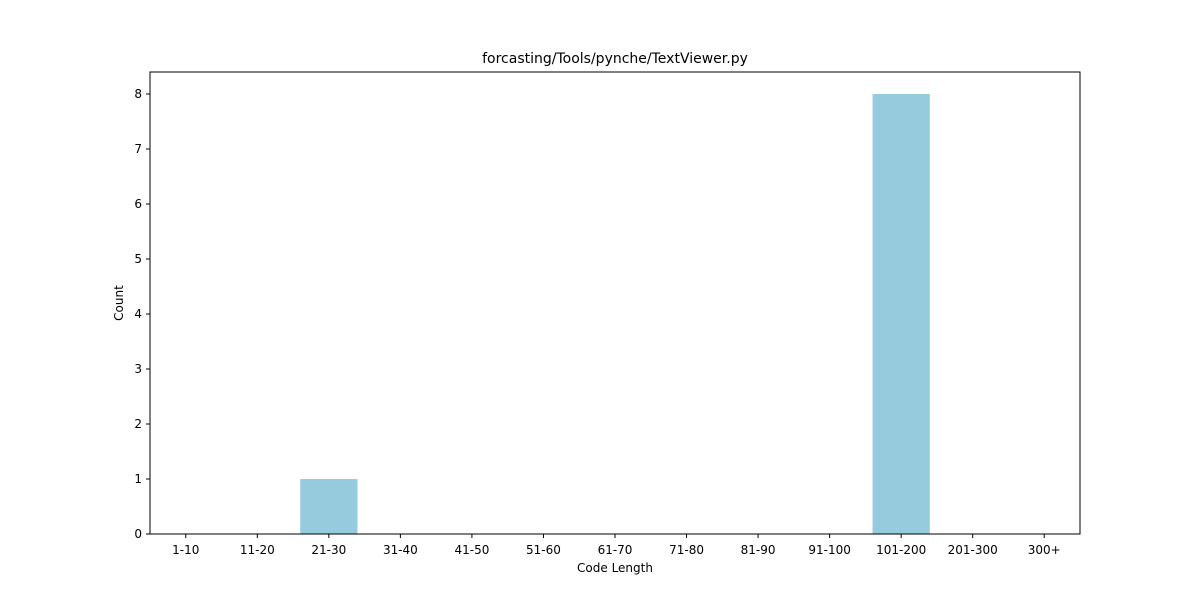 The height and width of the screenshot is (600, 1200). I want to click on x-tick-label: 91-100, so click(829, 550).